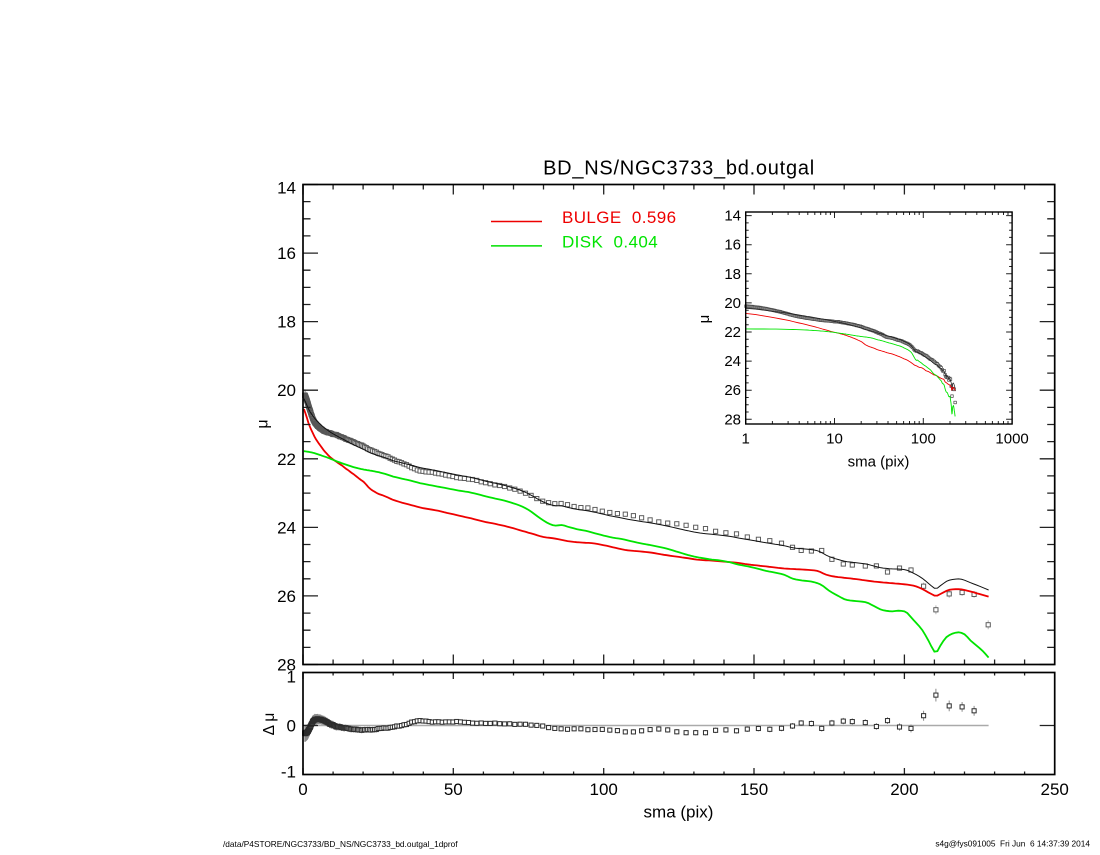 Image resolution: width=1100 pixels, height=855 pixels. Describe the element at coordinates (453, 789) in the screenshot. I see `svg-text: 50` at that location.